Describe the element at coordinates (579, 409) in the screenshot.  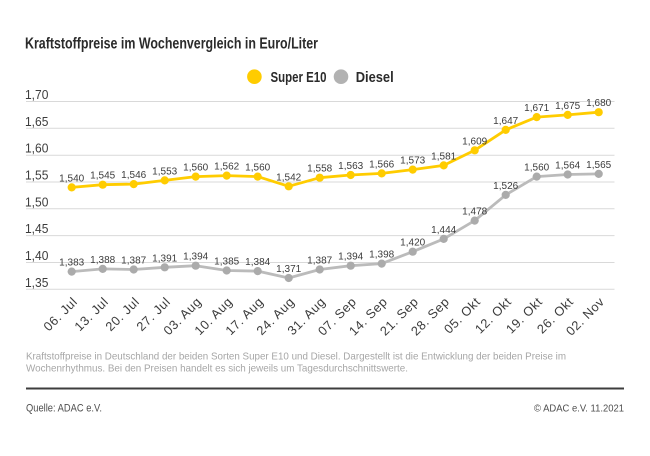
I see `svg-text: © ADAC e.V. 11.2021` at that location.